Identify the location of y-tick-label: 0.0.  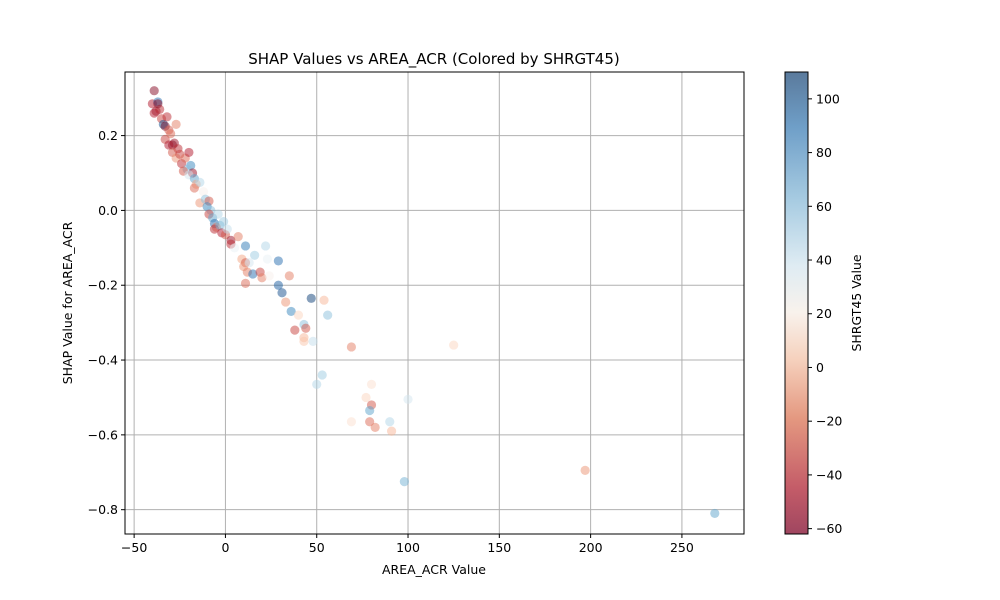
(108, 210).